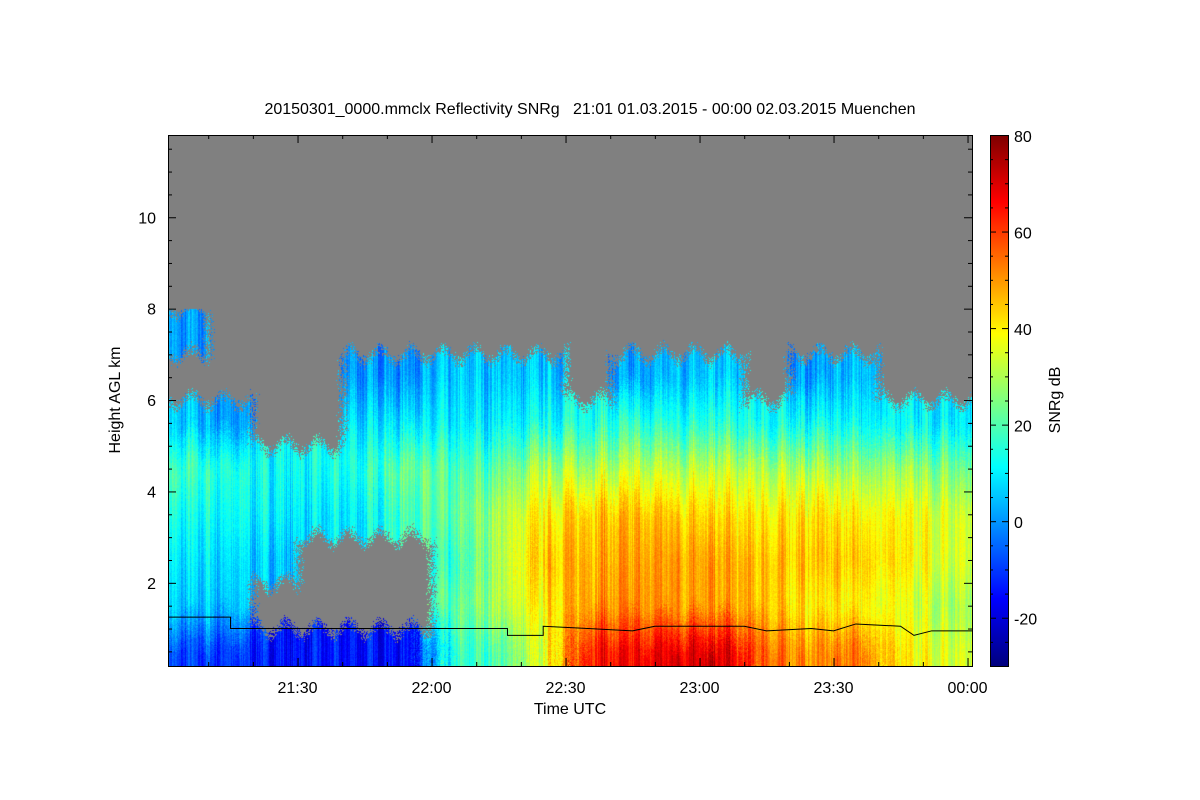 This screenshot has width=1200, height=800. Describe the element at coordinates (1023, 427) in the screenshot. I see `colorbar-tick-label: 20` at that location.